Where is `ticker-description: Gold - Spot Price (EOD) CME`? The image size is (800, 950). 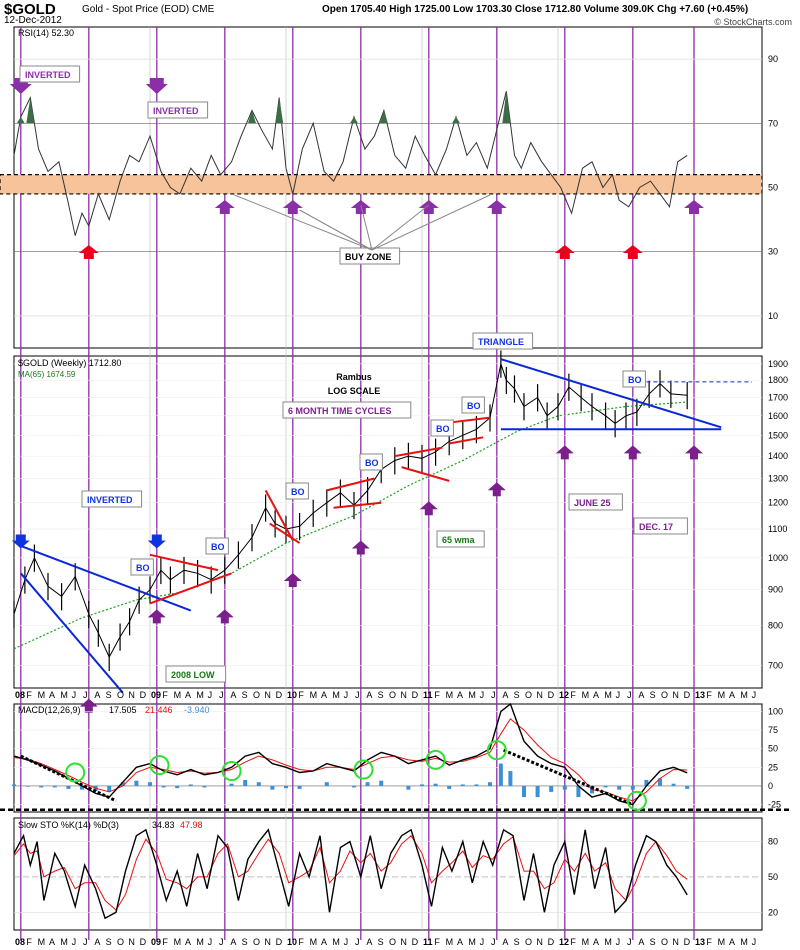
ticker-description: Gold - Spot Price (EOD) CME is located at coordinates (148, 9).